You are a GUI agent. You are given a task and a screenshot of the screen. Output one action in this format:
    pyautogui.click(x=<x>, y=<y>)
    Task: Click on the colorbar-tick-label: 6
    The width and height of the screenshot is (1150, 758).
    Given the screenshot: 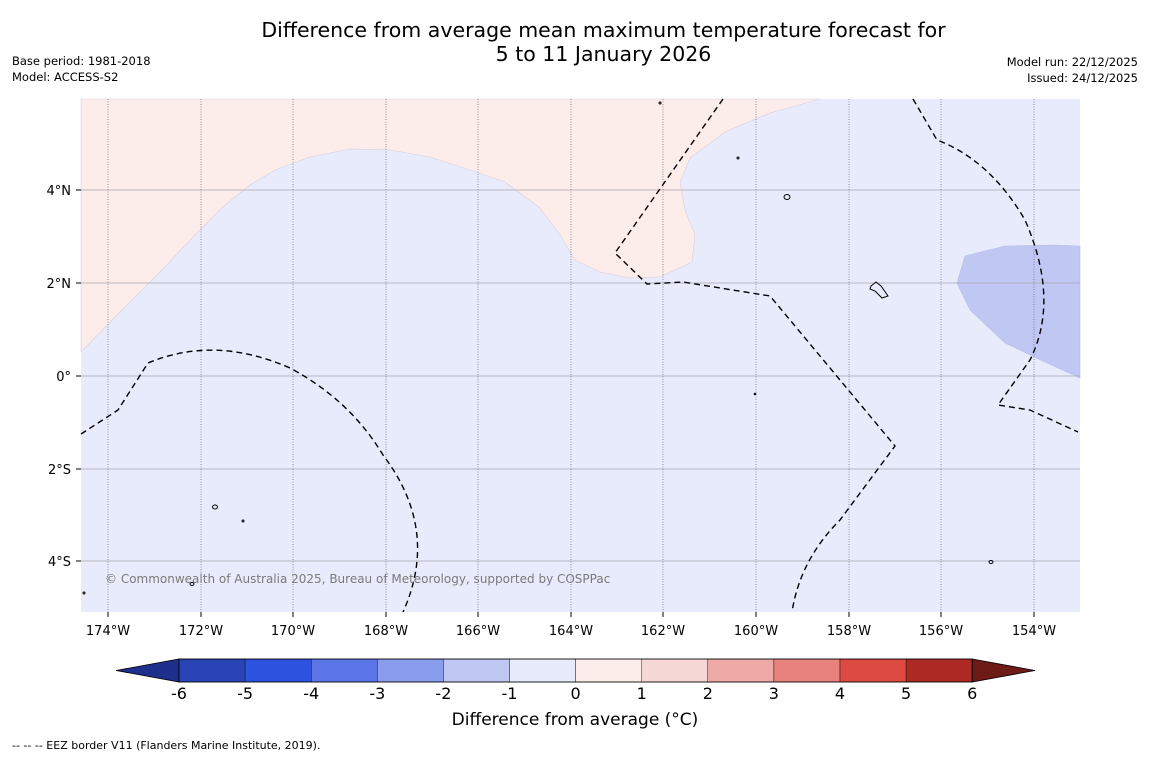 What is the action you would take?
    pyautogui.click(x=972, y=693)
    